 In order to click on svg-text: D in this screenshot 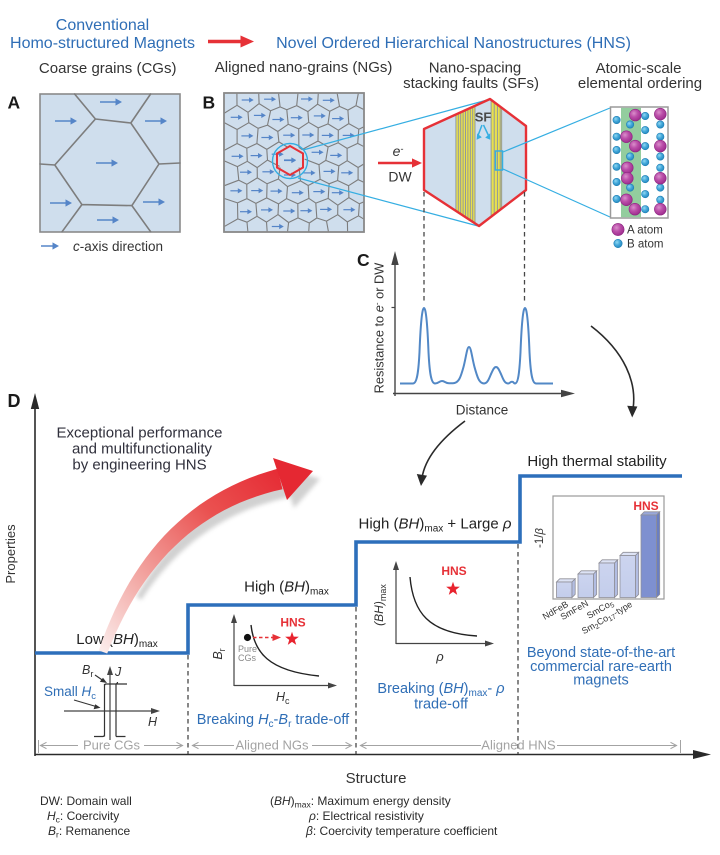, I will do `click(14, 401)`.